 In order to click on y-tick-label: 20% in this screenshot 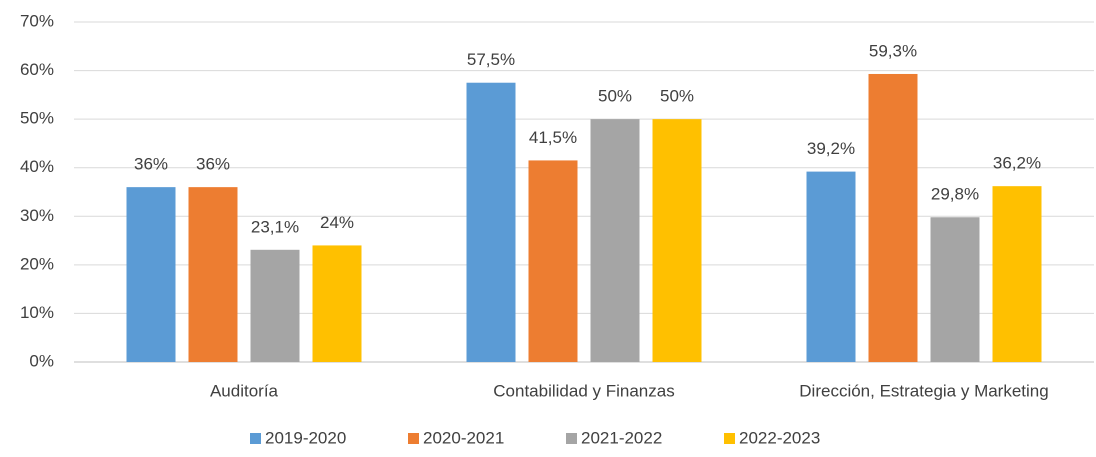, I will do `click(37, 263)`.